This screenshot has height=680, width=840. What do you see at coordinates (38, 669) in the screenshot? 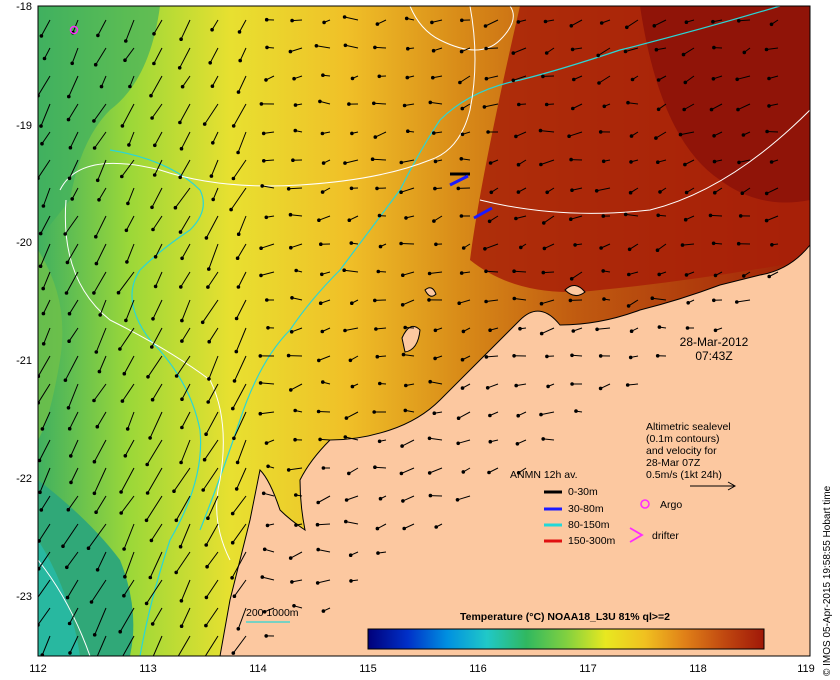
I see `x-tick-label: 112` at bounding box center [38, 669].